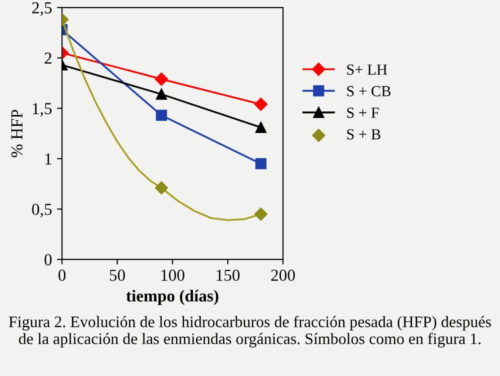  I want to click on text: Figura 2. Evolución de los hidrocarburos de fracción pesada (HFP) después de la aplicación de las enmiendas orgánicas. Símbolos como en figura 1., so click(249, 332).